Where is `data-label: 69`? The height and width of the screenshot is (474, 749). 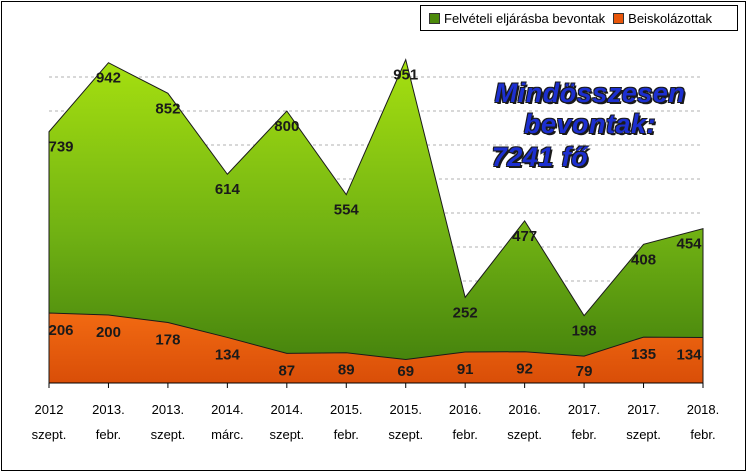
data-label: 69 is located at coordinates (405, 371).